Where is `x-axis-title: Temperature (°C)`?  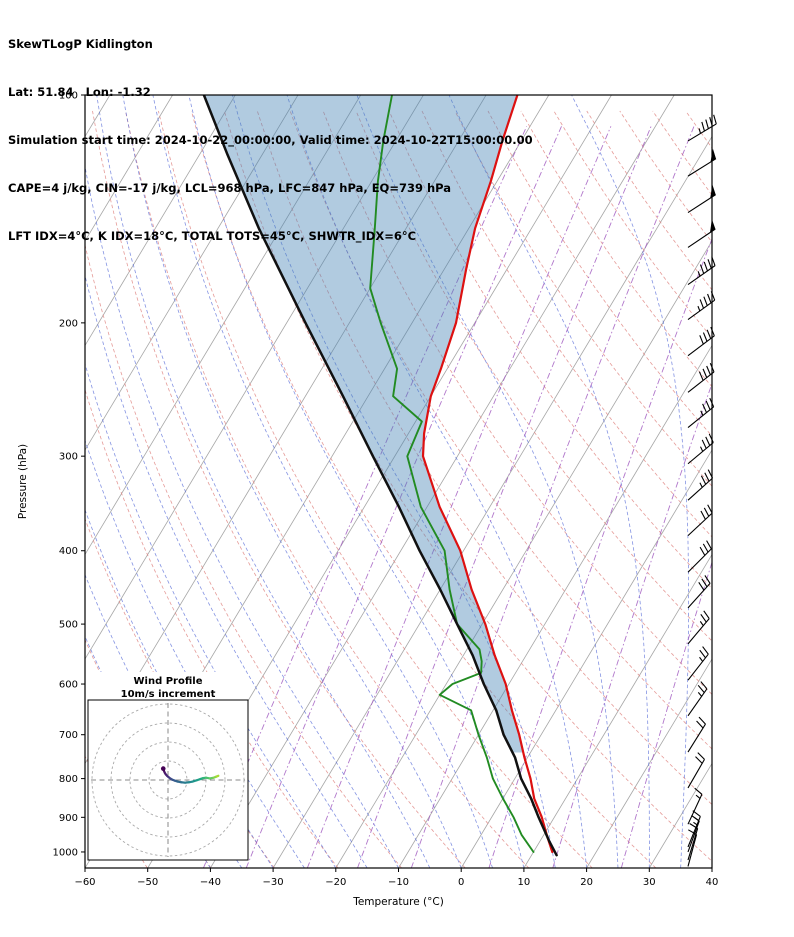 x-axis-title: Temperature (°C) is located at coordinates (398, 902).